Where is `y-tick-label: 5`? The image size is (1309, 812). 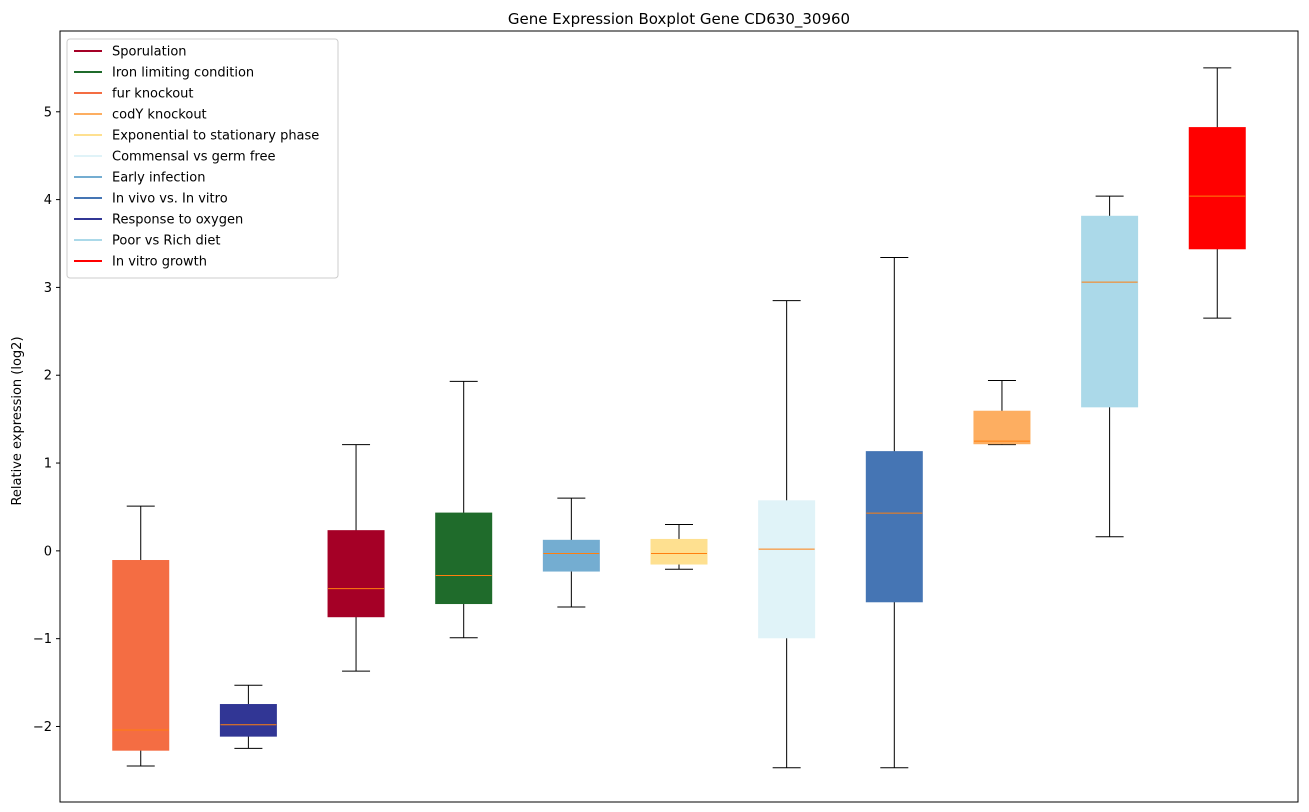
y-tick-label: 5 is located at coordinates (48, 112).